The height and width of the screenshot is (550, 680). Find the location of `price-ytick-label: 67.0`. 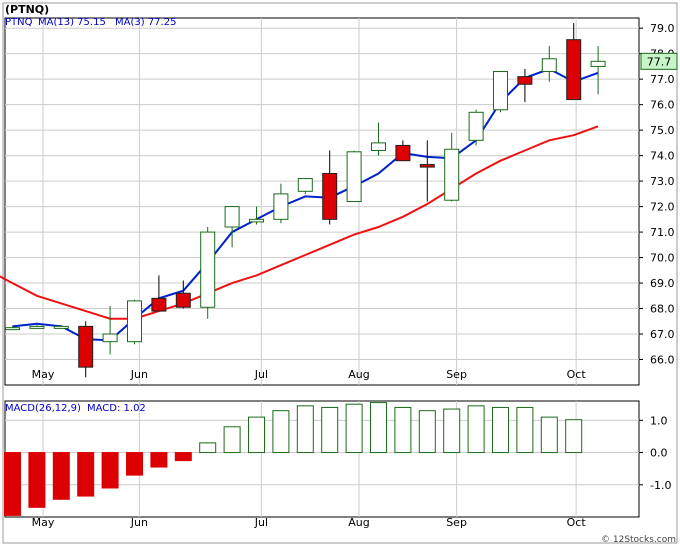

price-ytick-label: 67.0 is located at coordinates (662, 334).